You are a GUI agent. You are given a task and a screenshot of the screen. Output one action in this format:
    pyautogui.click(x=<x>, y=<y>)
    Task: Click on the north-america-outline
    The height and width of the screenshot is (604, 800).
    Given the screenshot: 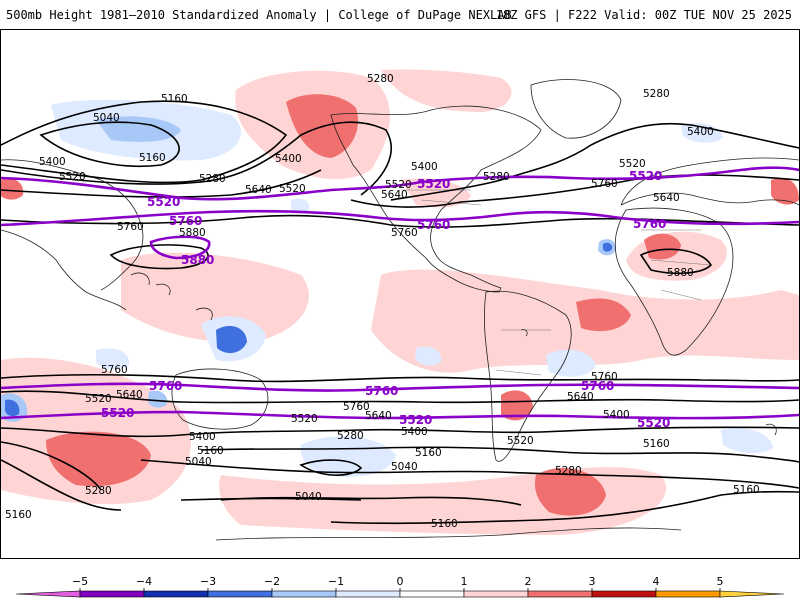 What is the action you would take?
    pyautogui.click(x=436, y=199)
    